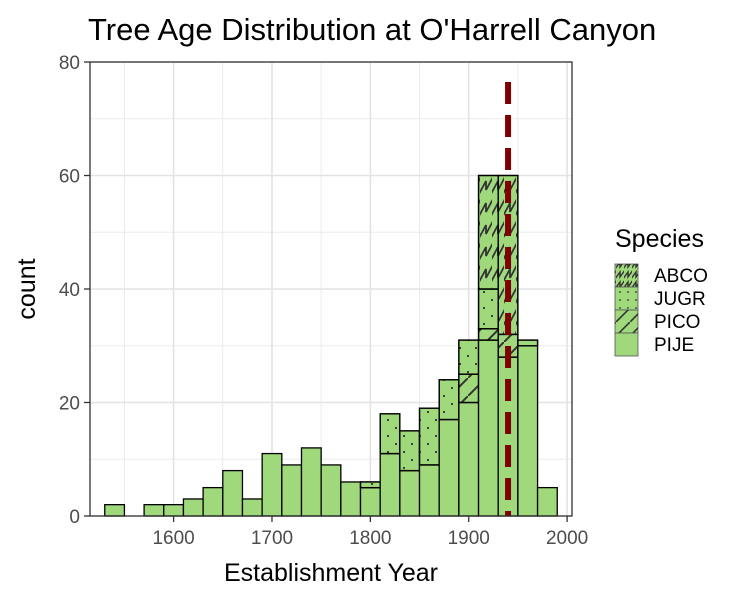 This screenshot has height=600, width=750. Describe the element at coordinates (69, 404) in the screenshot. I see `y-tick-label: 20` at that location.